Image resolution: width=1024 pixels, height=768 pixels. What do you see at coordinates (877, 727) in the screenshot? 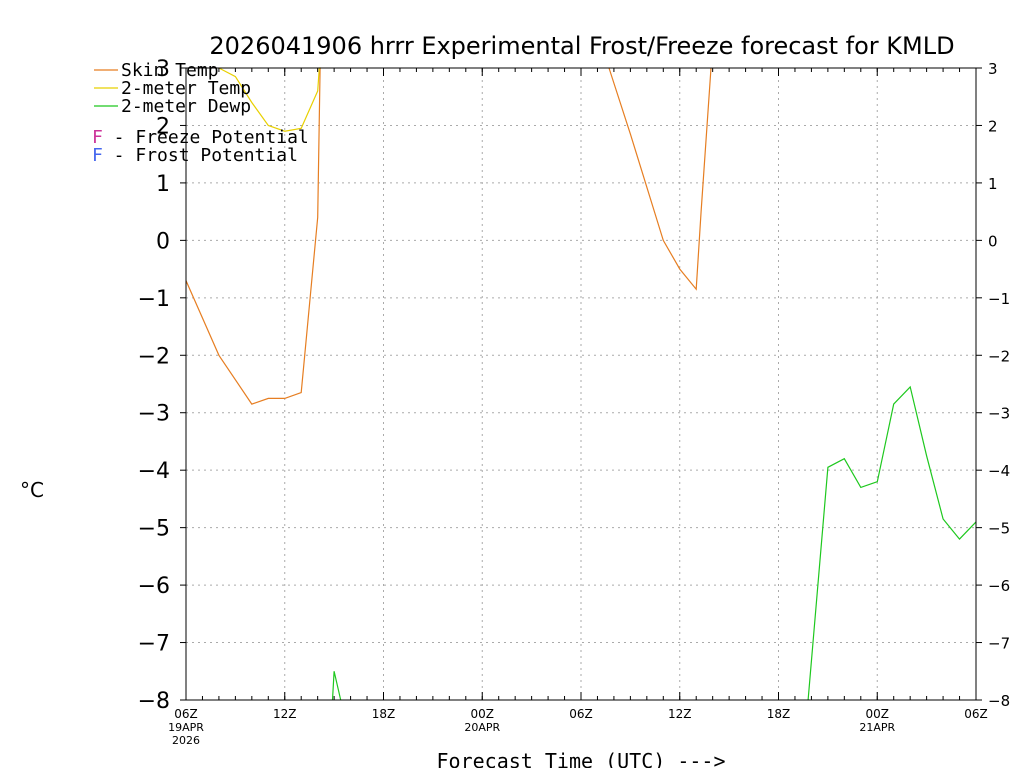
I see `x-tick-date-label: 21APR` at bounding box center [877, 727].